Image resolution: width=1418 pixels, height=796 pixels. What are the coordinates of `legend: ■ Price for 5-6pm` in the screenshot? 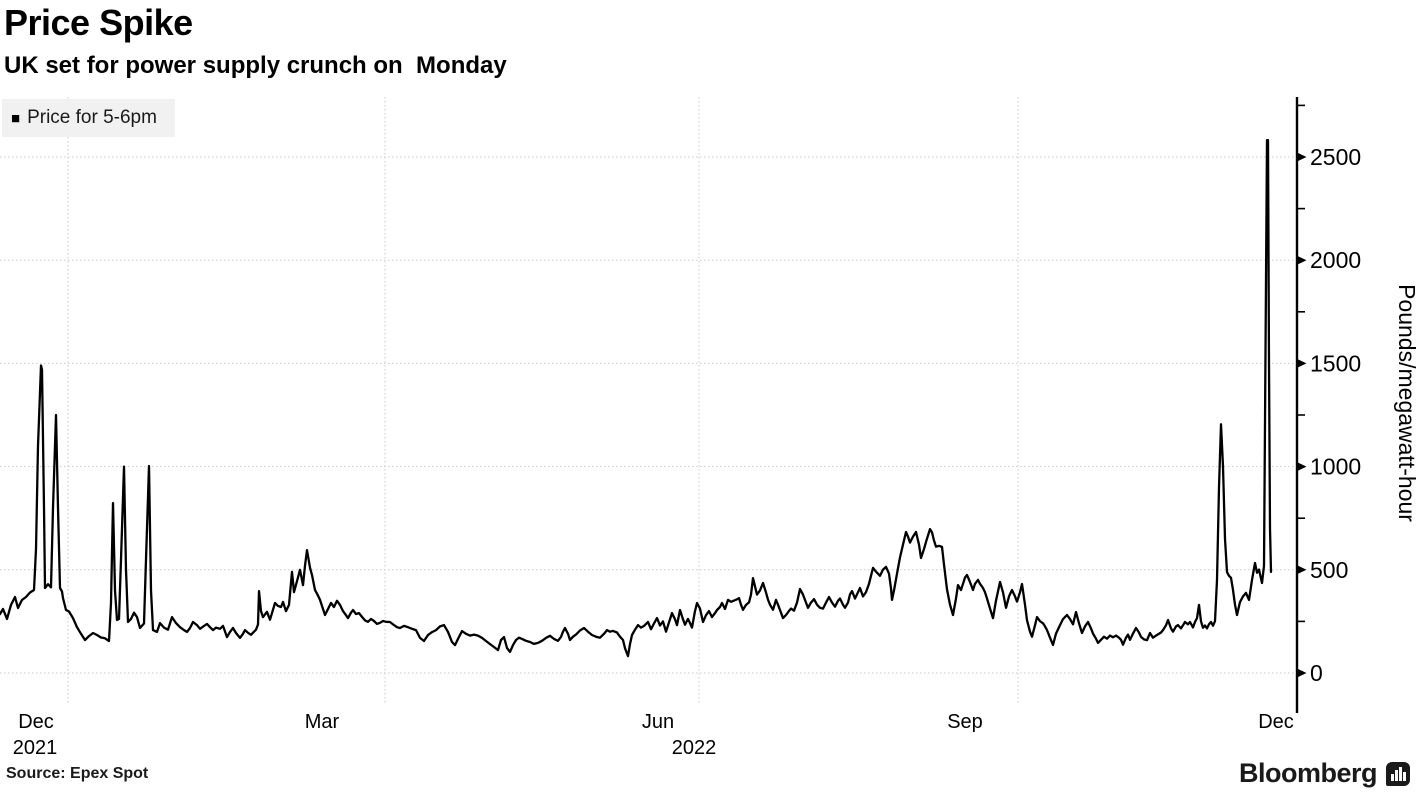 It's located at (88, 118).